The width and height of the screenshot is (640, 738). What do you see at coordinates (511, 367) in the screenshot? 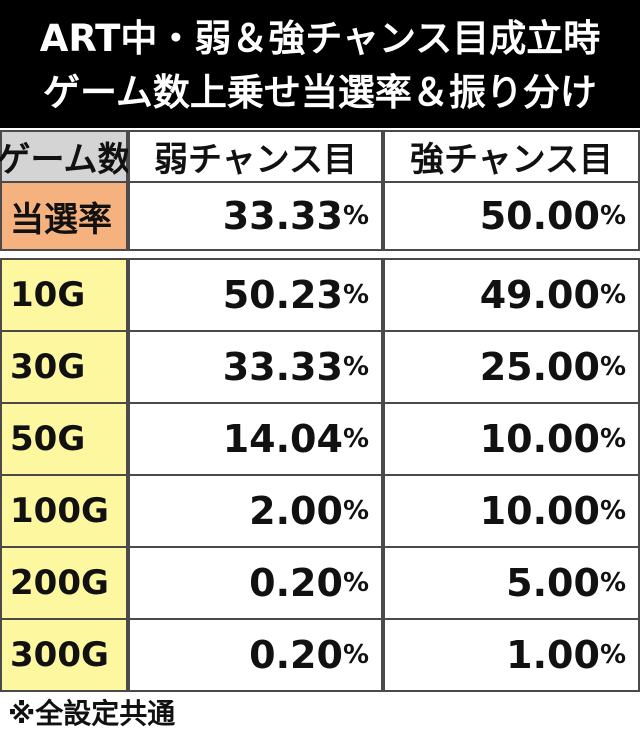
I see `value-cell: 25.00%` at bounding box center [511, 367].